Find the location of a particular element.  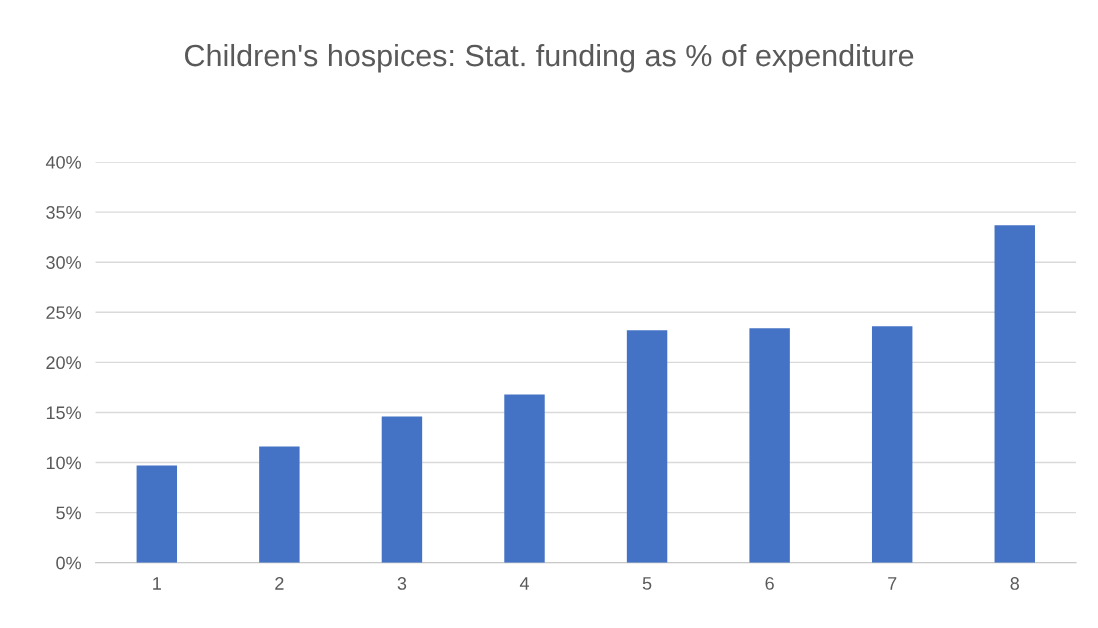

y-tick-label: 15% is located at coordinates (63, 413).